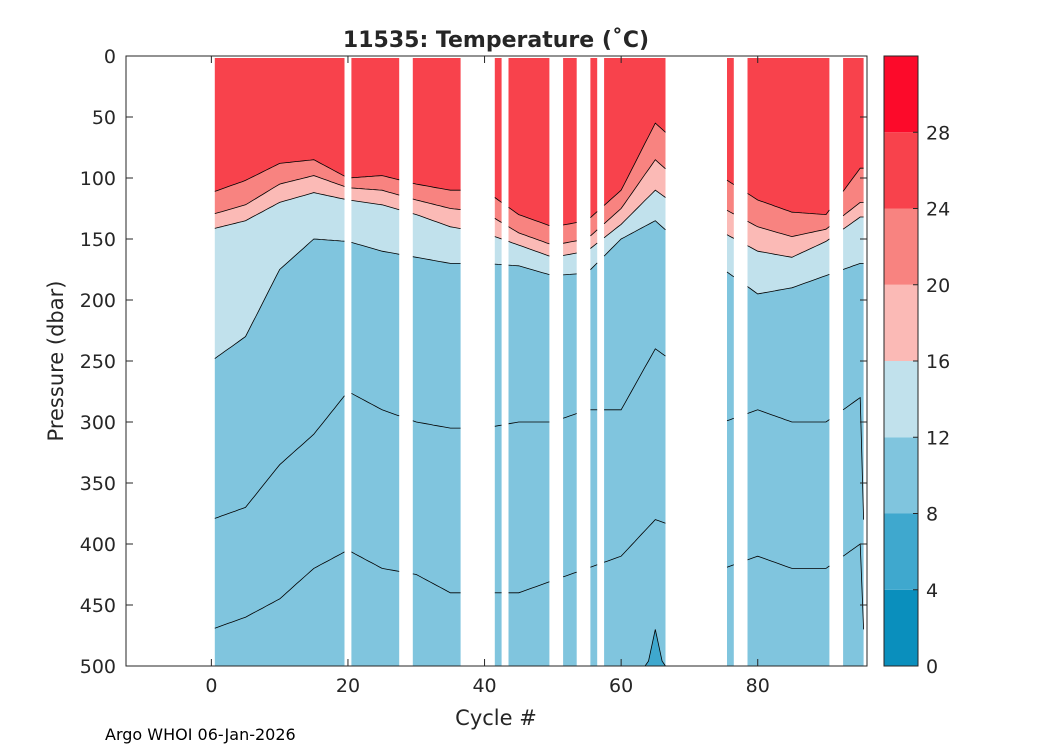 Image resolution: width=1050 pixels, height=750 pixels. Describe the element at coordinates (104, 118) in the screenshot. I see `y-tick-label: 50` at that location.